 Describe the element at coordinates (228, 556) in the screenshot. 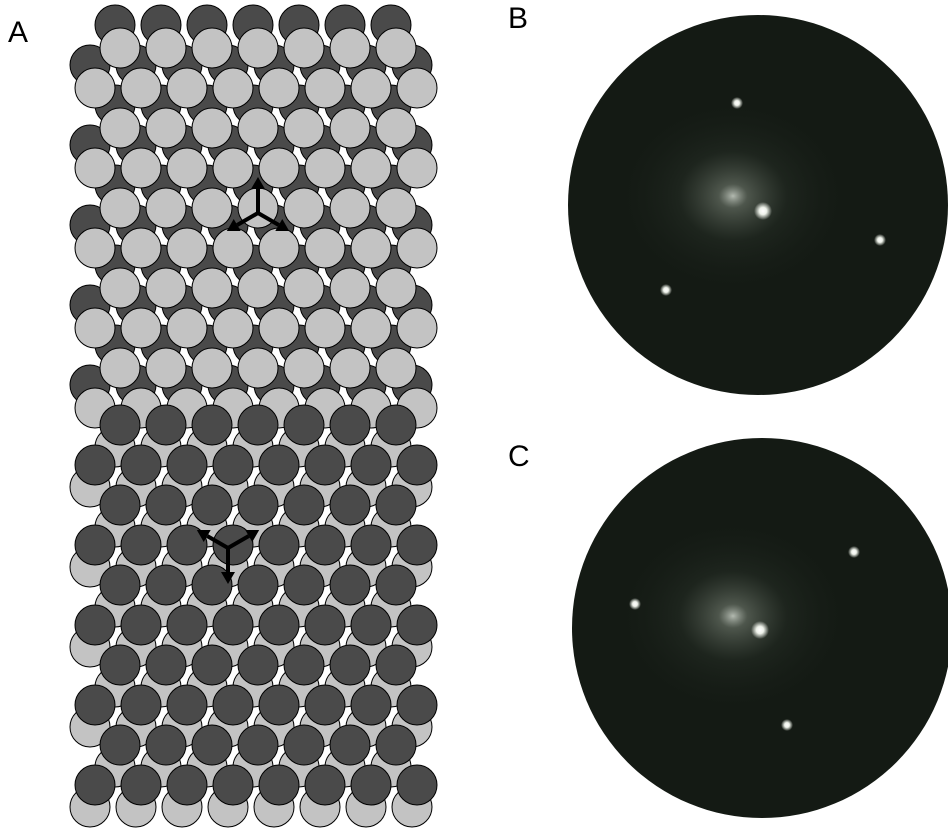

I see `triad-arrow` at that location.